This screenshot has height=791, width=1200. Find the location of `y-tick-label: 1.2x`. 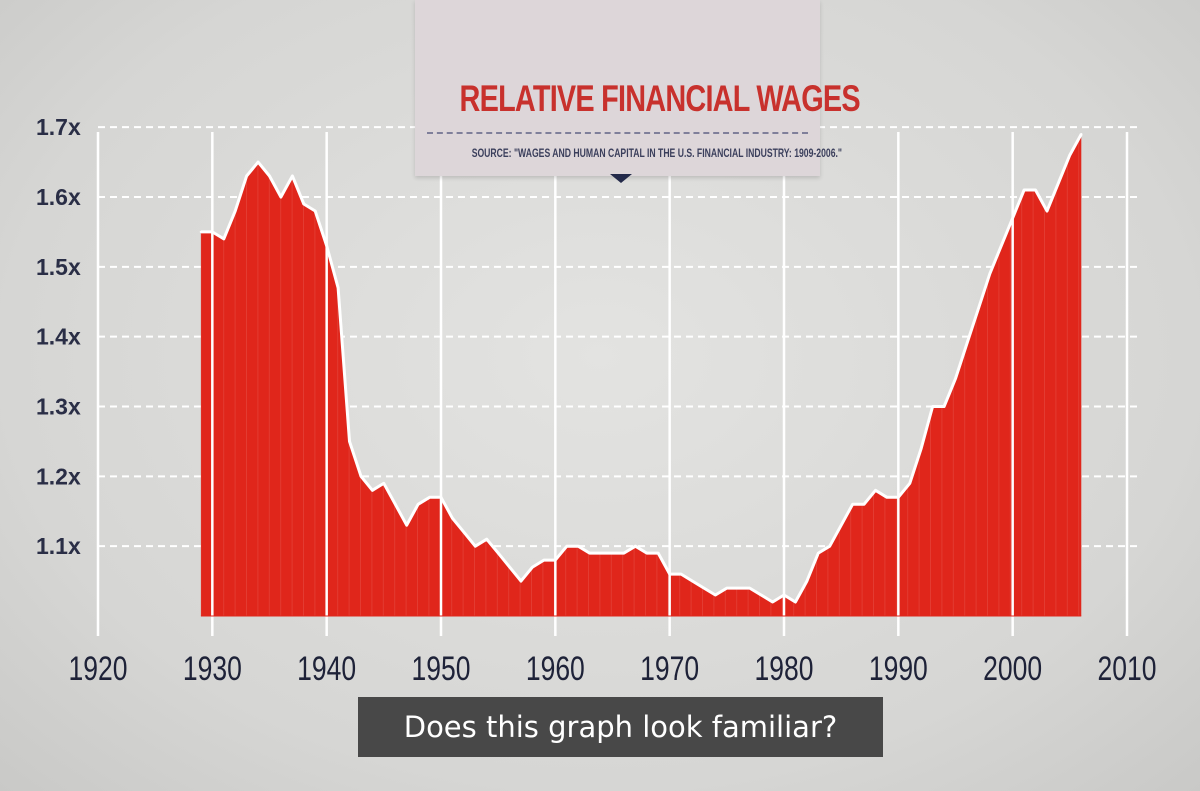

y-tick-label: 1.2x is located at coordinates (58, 476).